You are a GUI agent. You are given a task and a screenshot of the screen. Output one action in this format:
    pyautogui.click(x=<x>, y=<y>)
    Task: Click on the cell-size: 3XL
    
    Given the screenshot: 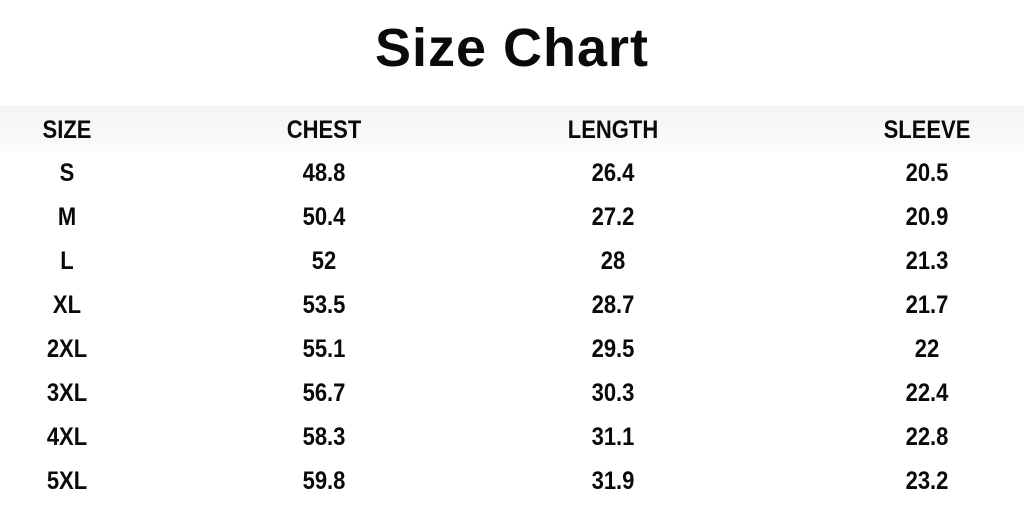 What is the action you would take?
    pyautogui.click(x=67, y=393)
    